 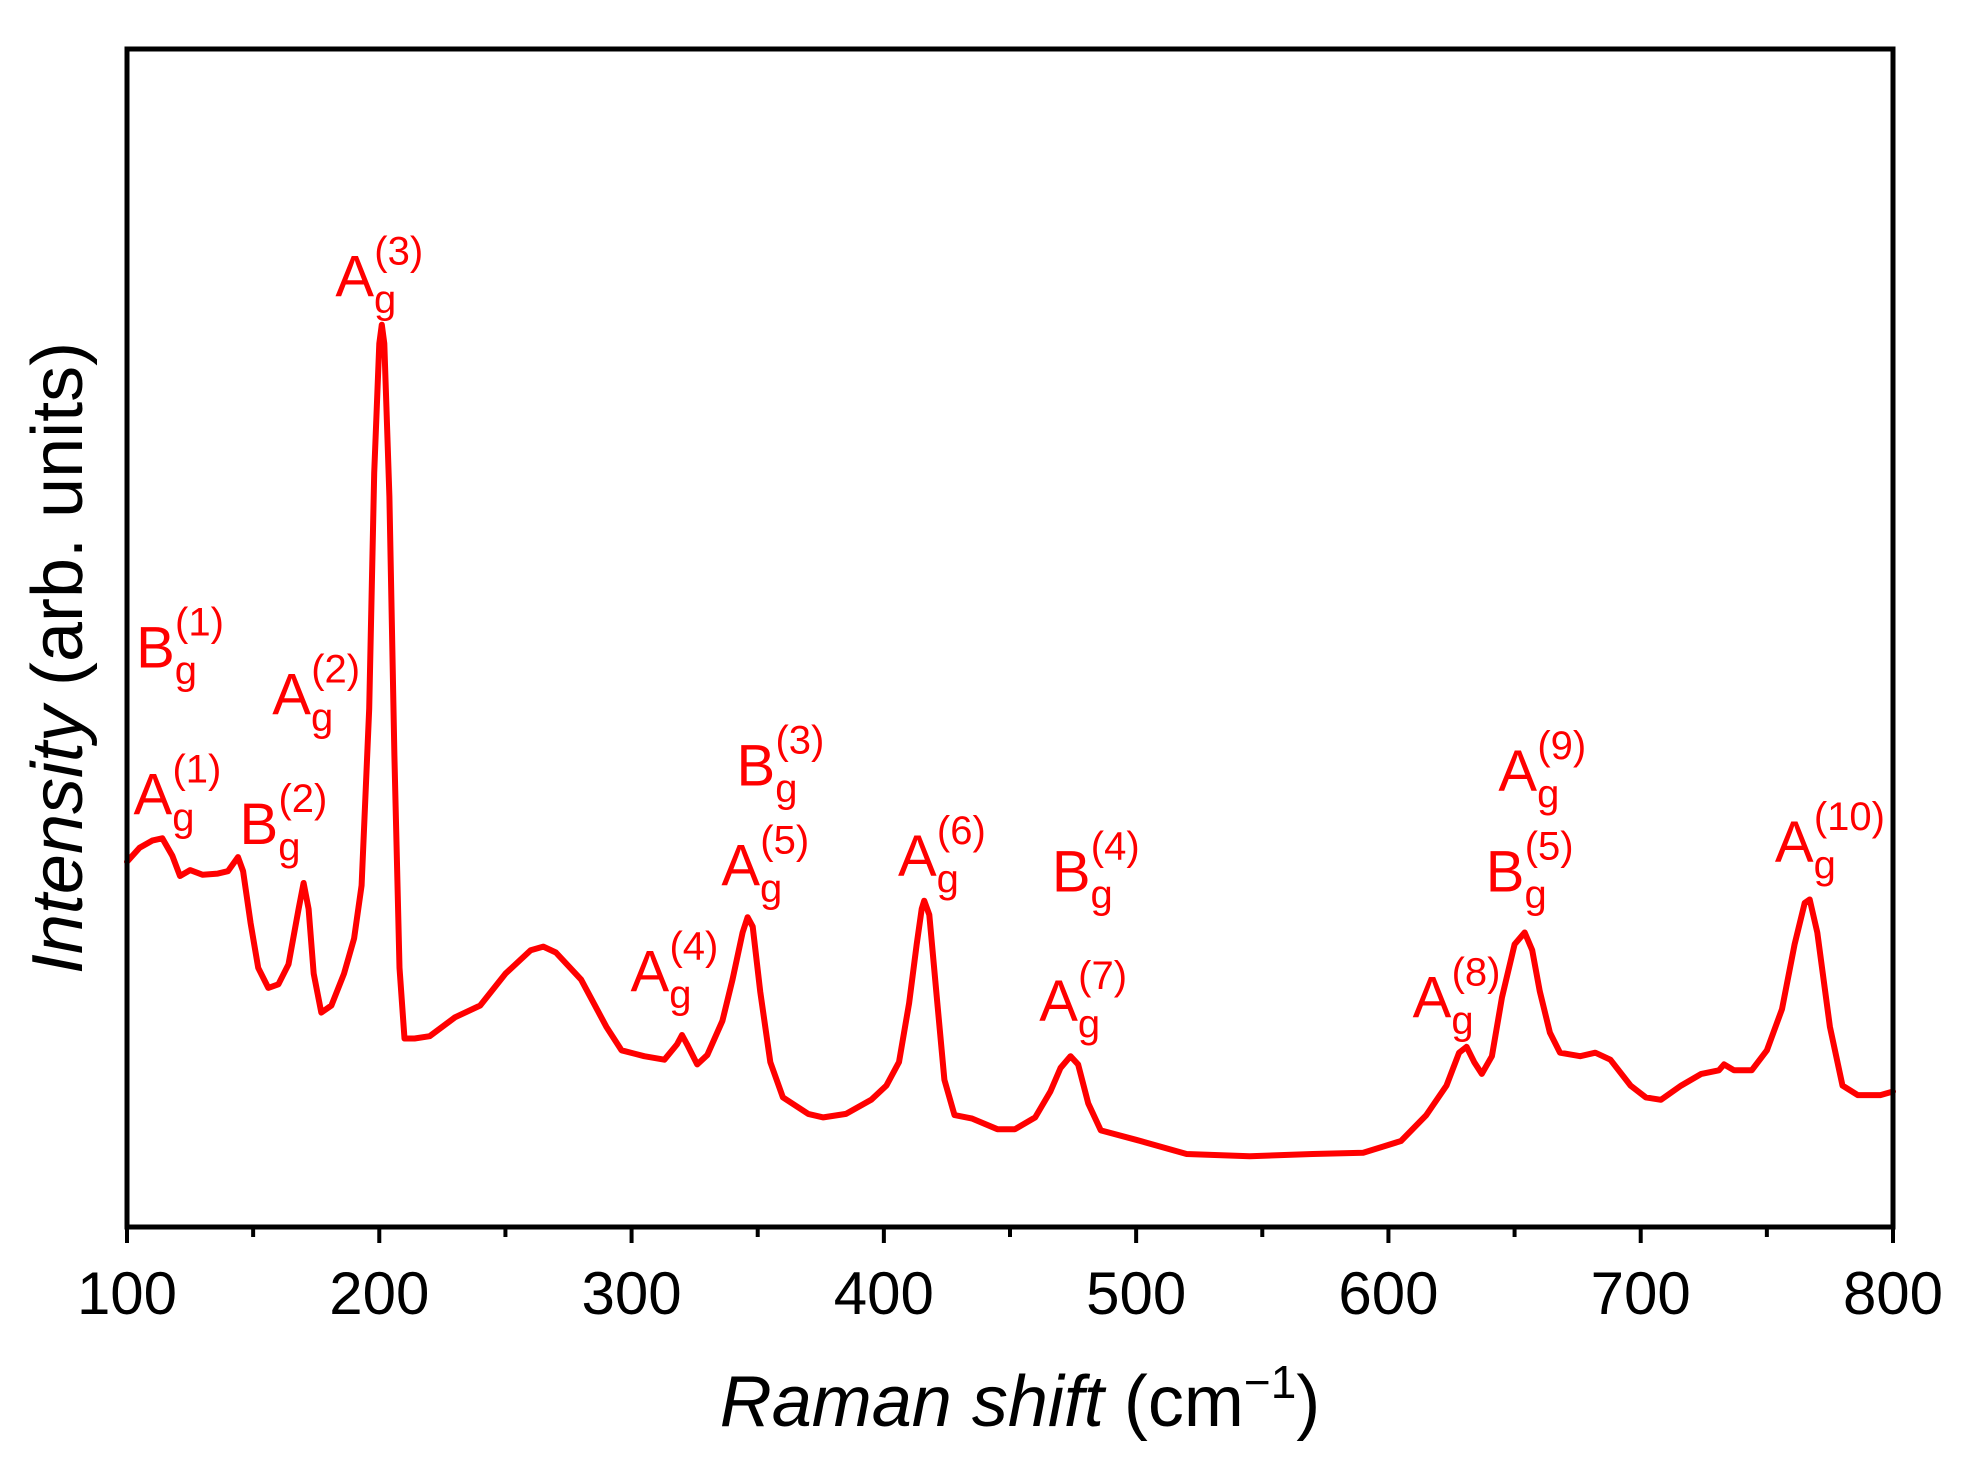 What do you see at coordinates (961, 831) in the screenshot?
I see `peak-label-superscript: (6)` at bounding box center [961, 831].